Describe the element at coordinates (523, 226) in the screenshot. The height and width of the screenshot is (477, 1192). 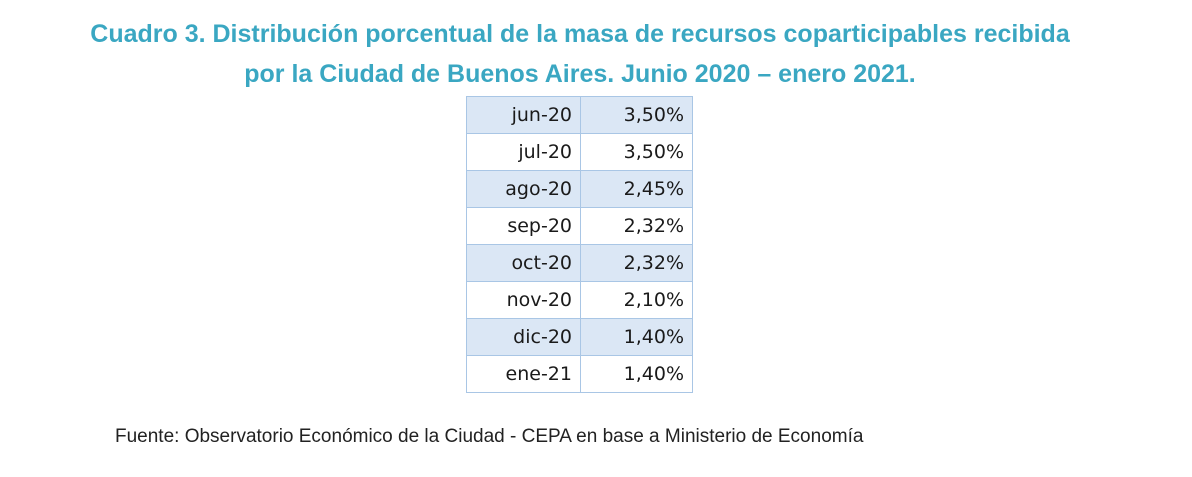
I see `month-cell: sep-20` at that location.